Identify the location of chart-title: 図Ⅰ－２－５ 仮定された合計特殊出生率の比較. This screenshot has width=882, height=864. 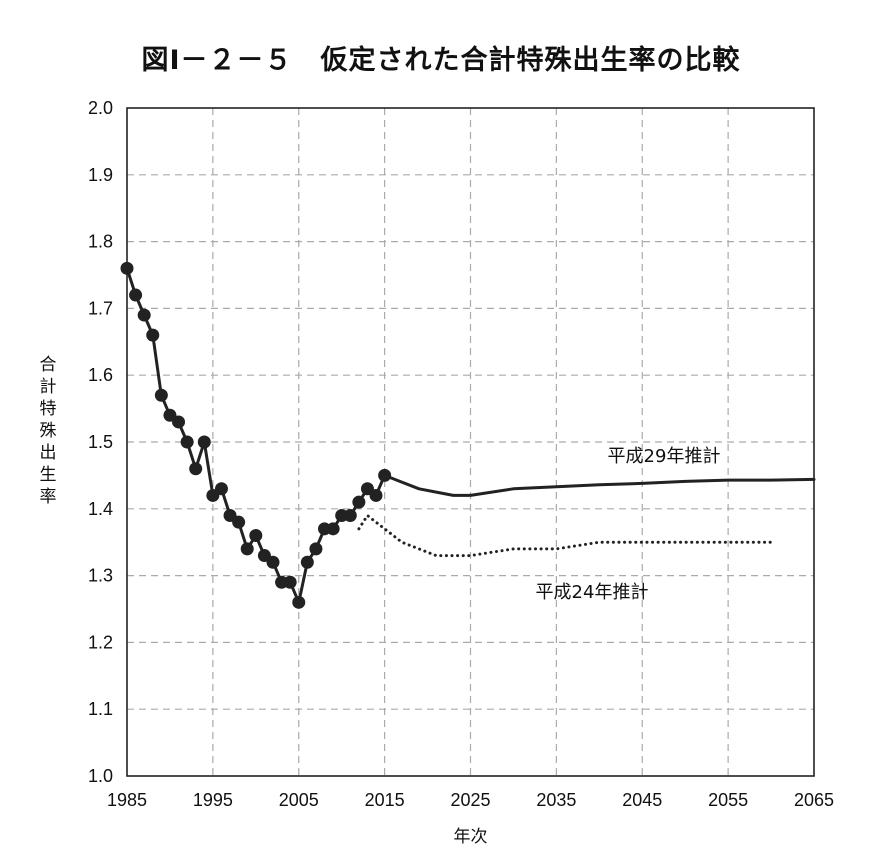
(441, 60).